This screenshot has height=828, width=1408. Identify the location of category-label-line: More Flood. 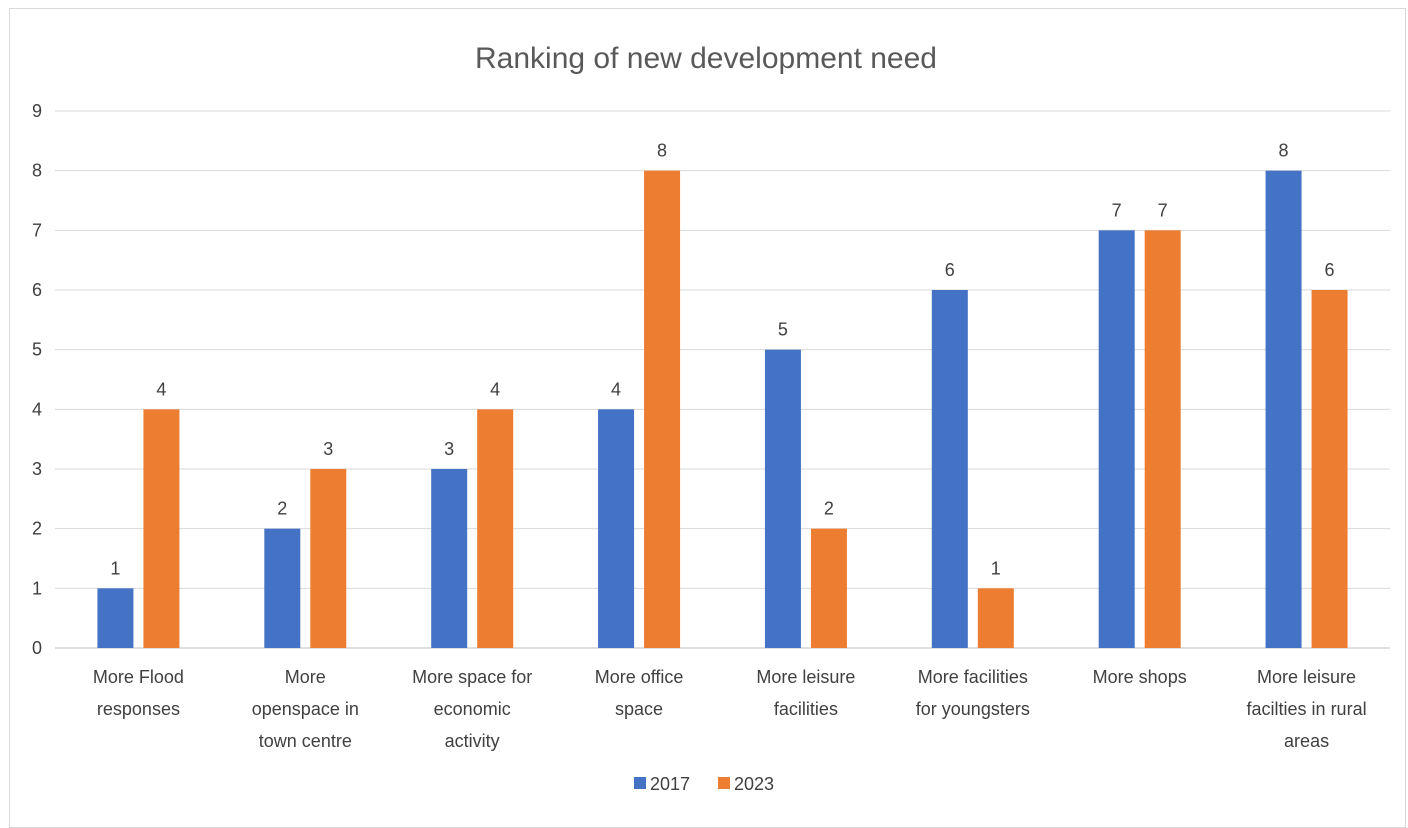
(138, 677).